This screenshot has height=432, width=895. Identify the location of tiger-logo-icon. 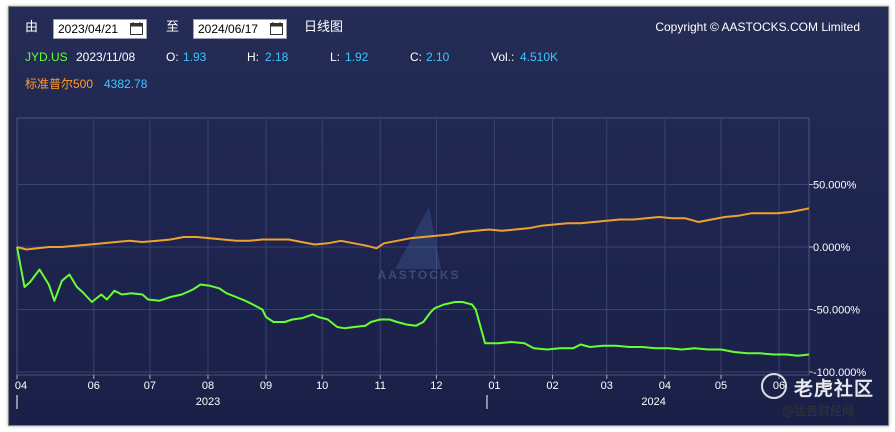
(774, 386).